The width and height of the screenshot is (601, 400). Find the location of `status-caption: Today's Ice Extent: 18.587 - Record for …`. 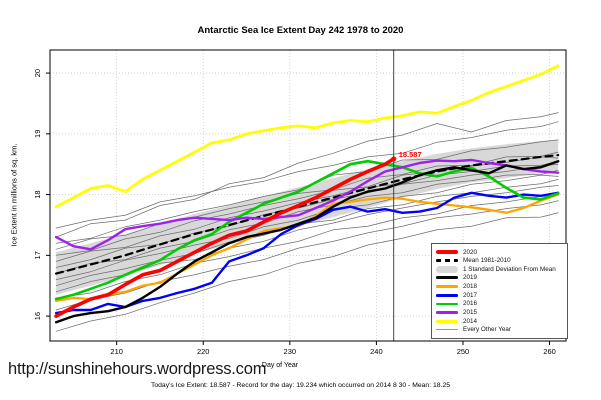

status-caption: Today's Ice Extent: 18.587 - Record for … is located at coordinates (300, 385).